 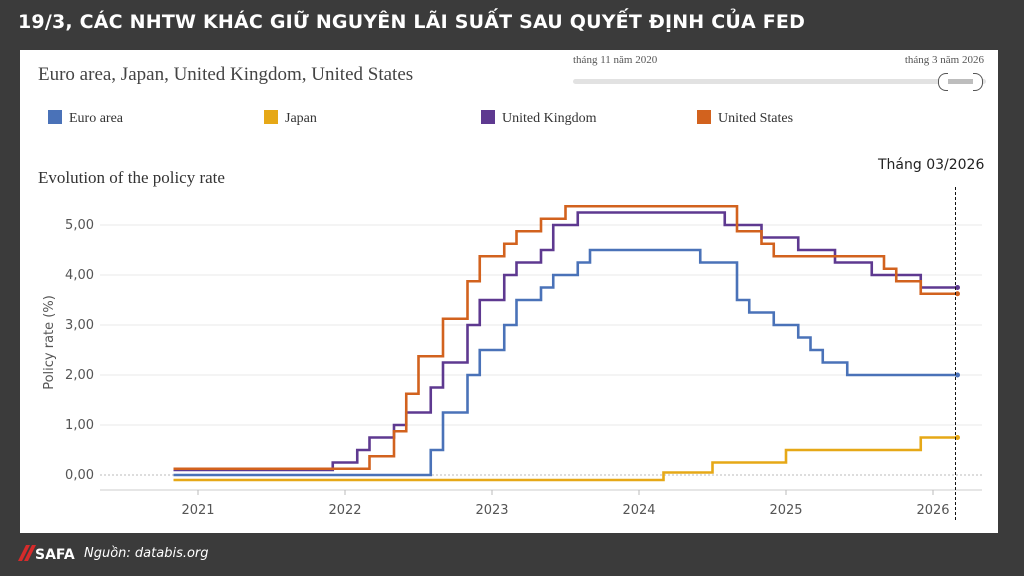 I want to click on y-tick-label: 1,00, so click(x=79, y=425).